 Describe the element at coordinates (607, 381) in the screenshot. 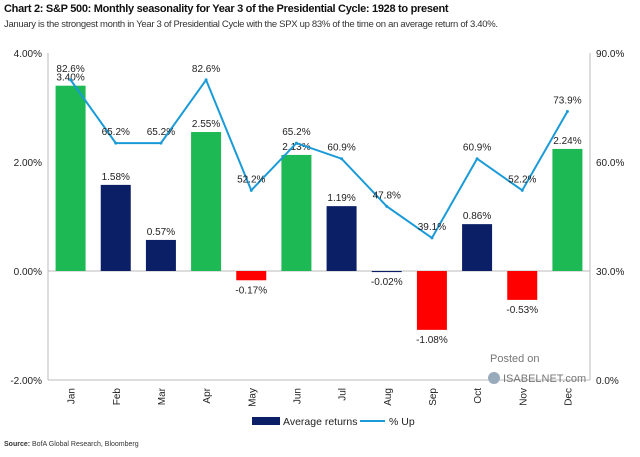

I see `y-right-tick-label: 0.0%` at that location.